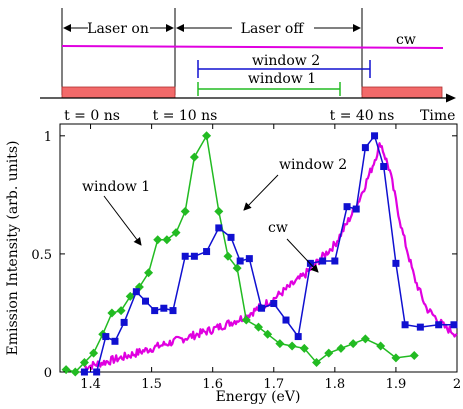  Describe the element at coordinates (273, 29) in the screenshot. I see `laser-off-label: Laser off` at that location.